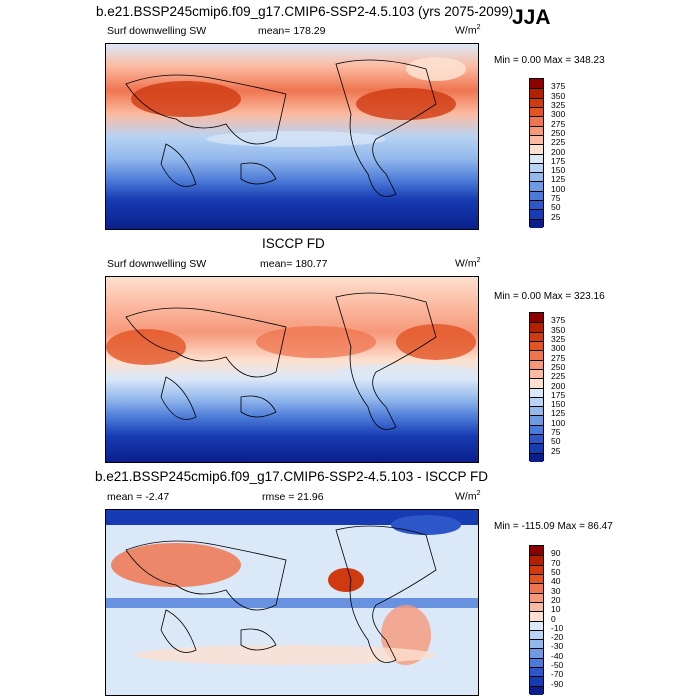 The image size is (700, 700). What do you see at coordinates (553, 526) in the screenshot?
I see `panel3-minmax: Min = -115.09 Max = 86.47` at bounding box center [553, 526].